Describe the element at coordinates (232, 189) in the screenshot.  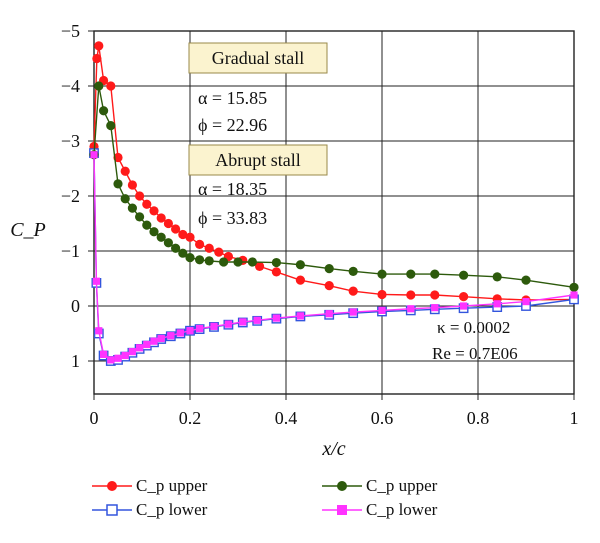
I see `abrupt-alpha: α = 18.35` at that location.